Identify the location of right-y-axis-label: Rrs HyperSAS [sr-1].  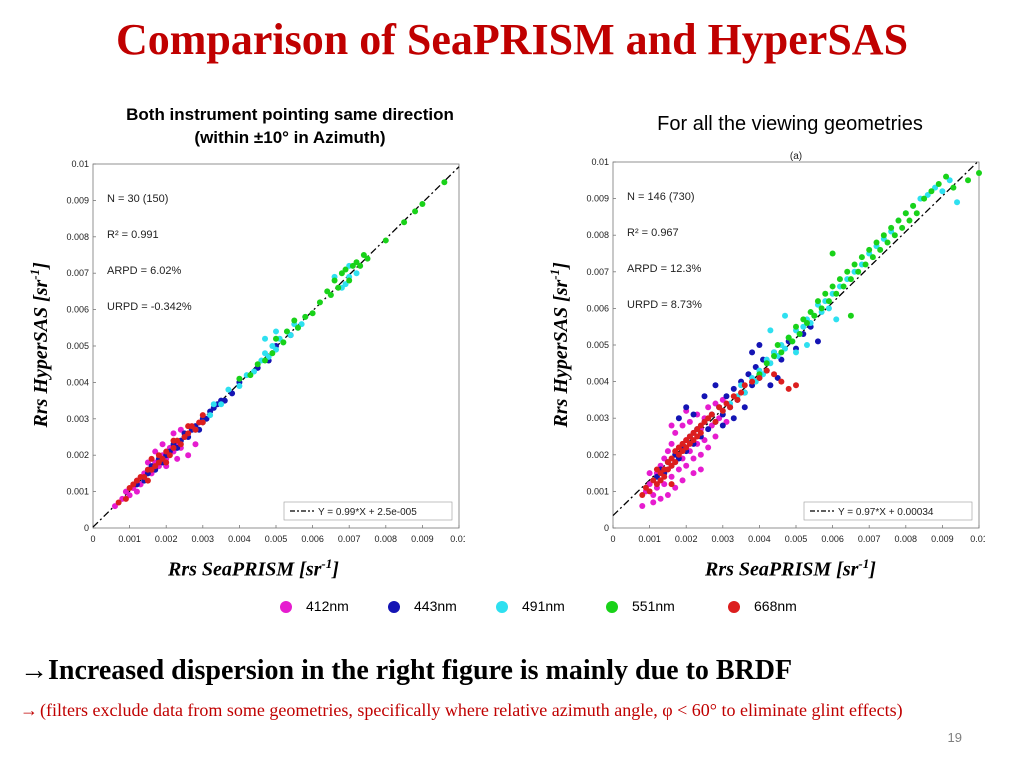
(560, 345).